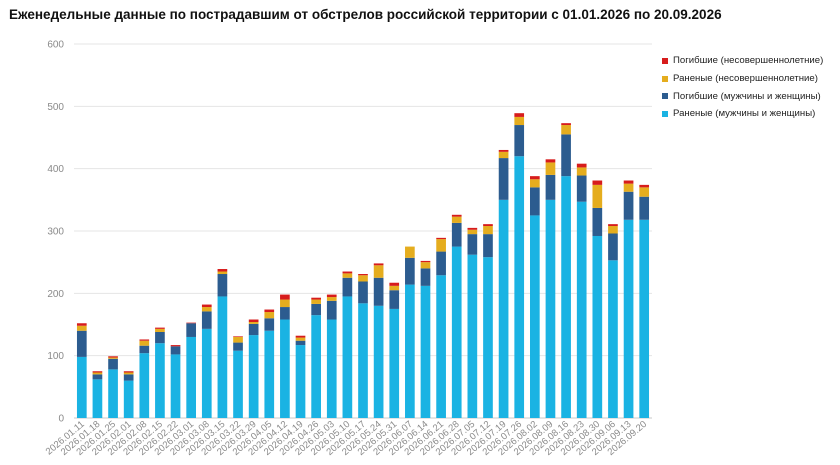  I want to click on y-tick-label: 300, so click(55, 232).